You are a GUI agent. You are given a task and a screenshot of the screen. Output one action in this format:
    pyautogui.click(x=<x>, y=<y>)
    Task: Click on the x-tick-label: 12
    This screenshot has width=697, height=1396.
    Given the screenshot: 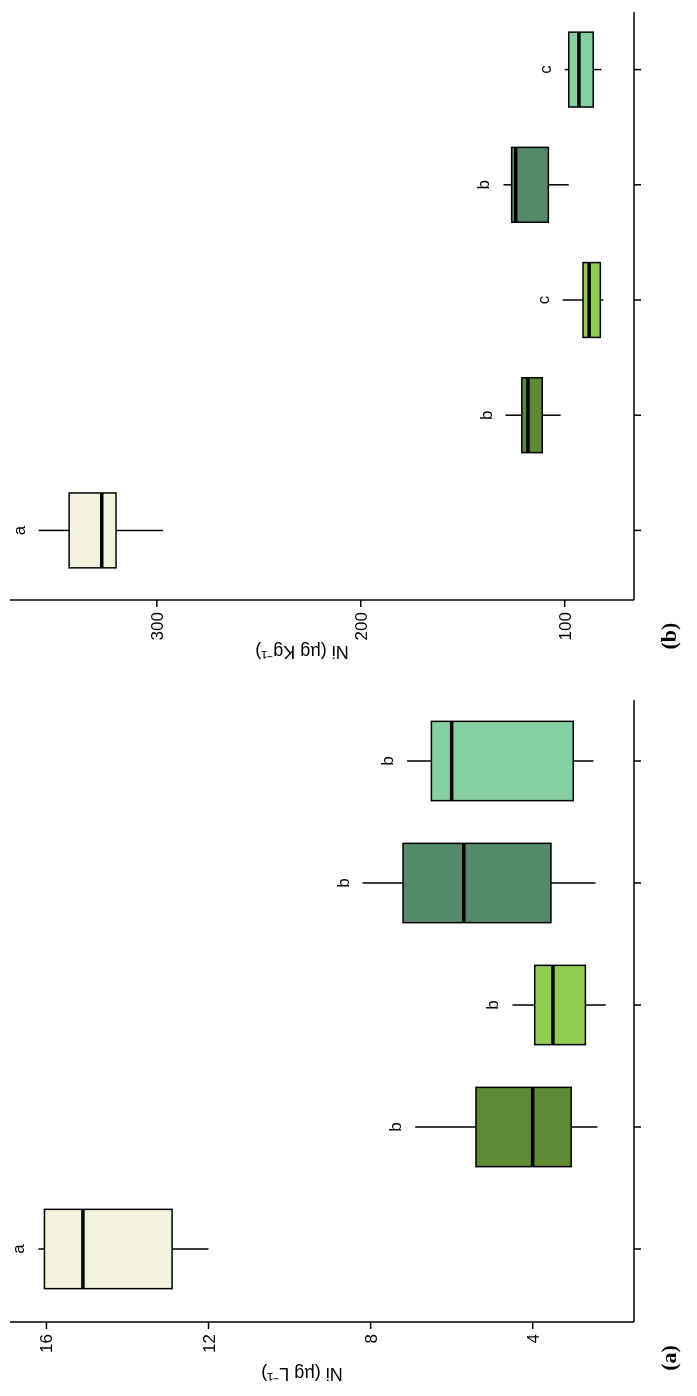 What is the action you would take?
    pyautogui.click(x=209, y=1343)
    